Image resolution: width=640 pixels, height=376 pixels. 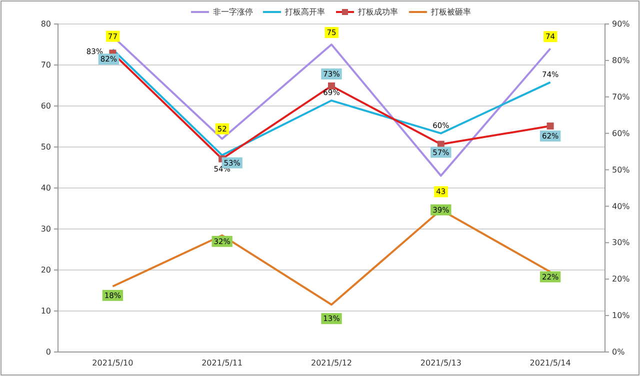 What do you see at coordinates (45, 270) in the screenshot?
I see `y-tick-label: 20` at bounding box center [45, 270].